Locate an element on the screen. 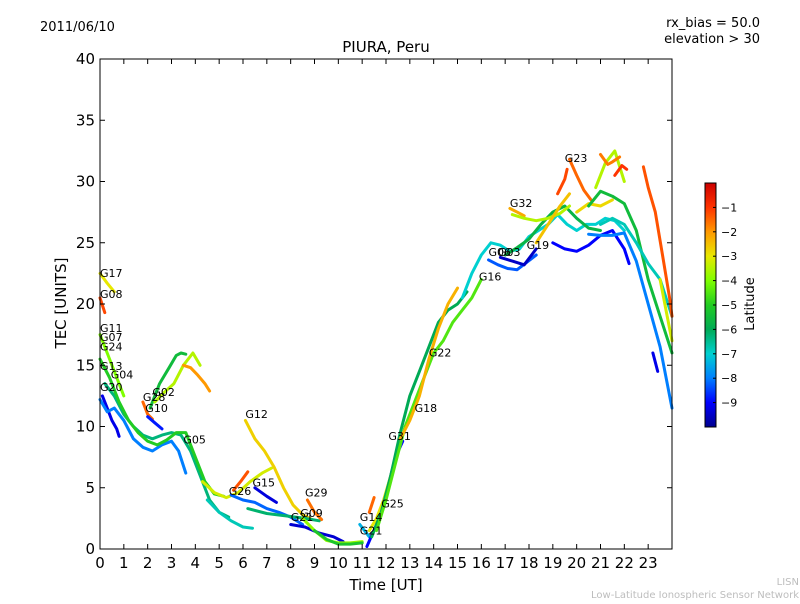 The width and height of the screenshot is (800, 604). satellite-label-g14: G14 is located at coordinates (371, 517).